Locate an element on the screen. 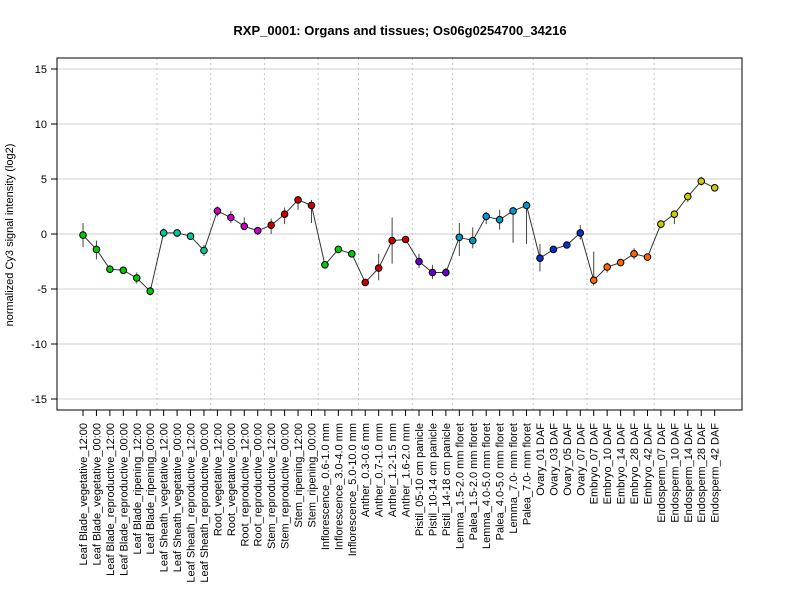 The image size is (800, 600). y-tick-label: 5 is located at coordinates (44, 180).